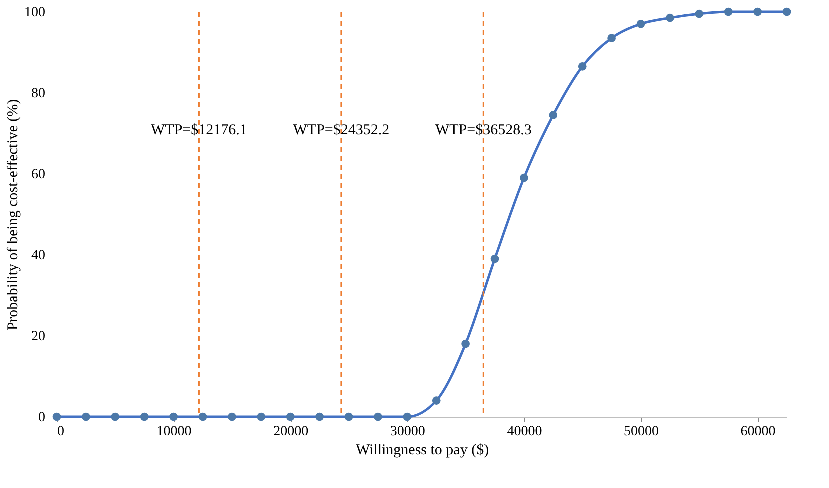  I want to click on y-tick-label: 40, so click(39, 256).